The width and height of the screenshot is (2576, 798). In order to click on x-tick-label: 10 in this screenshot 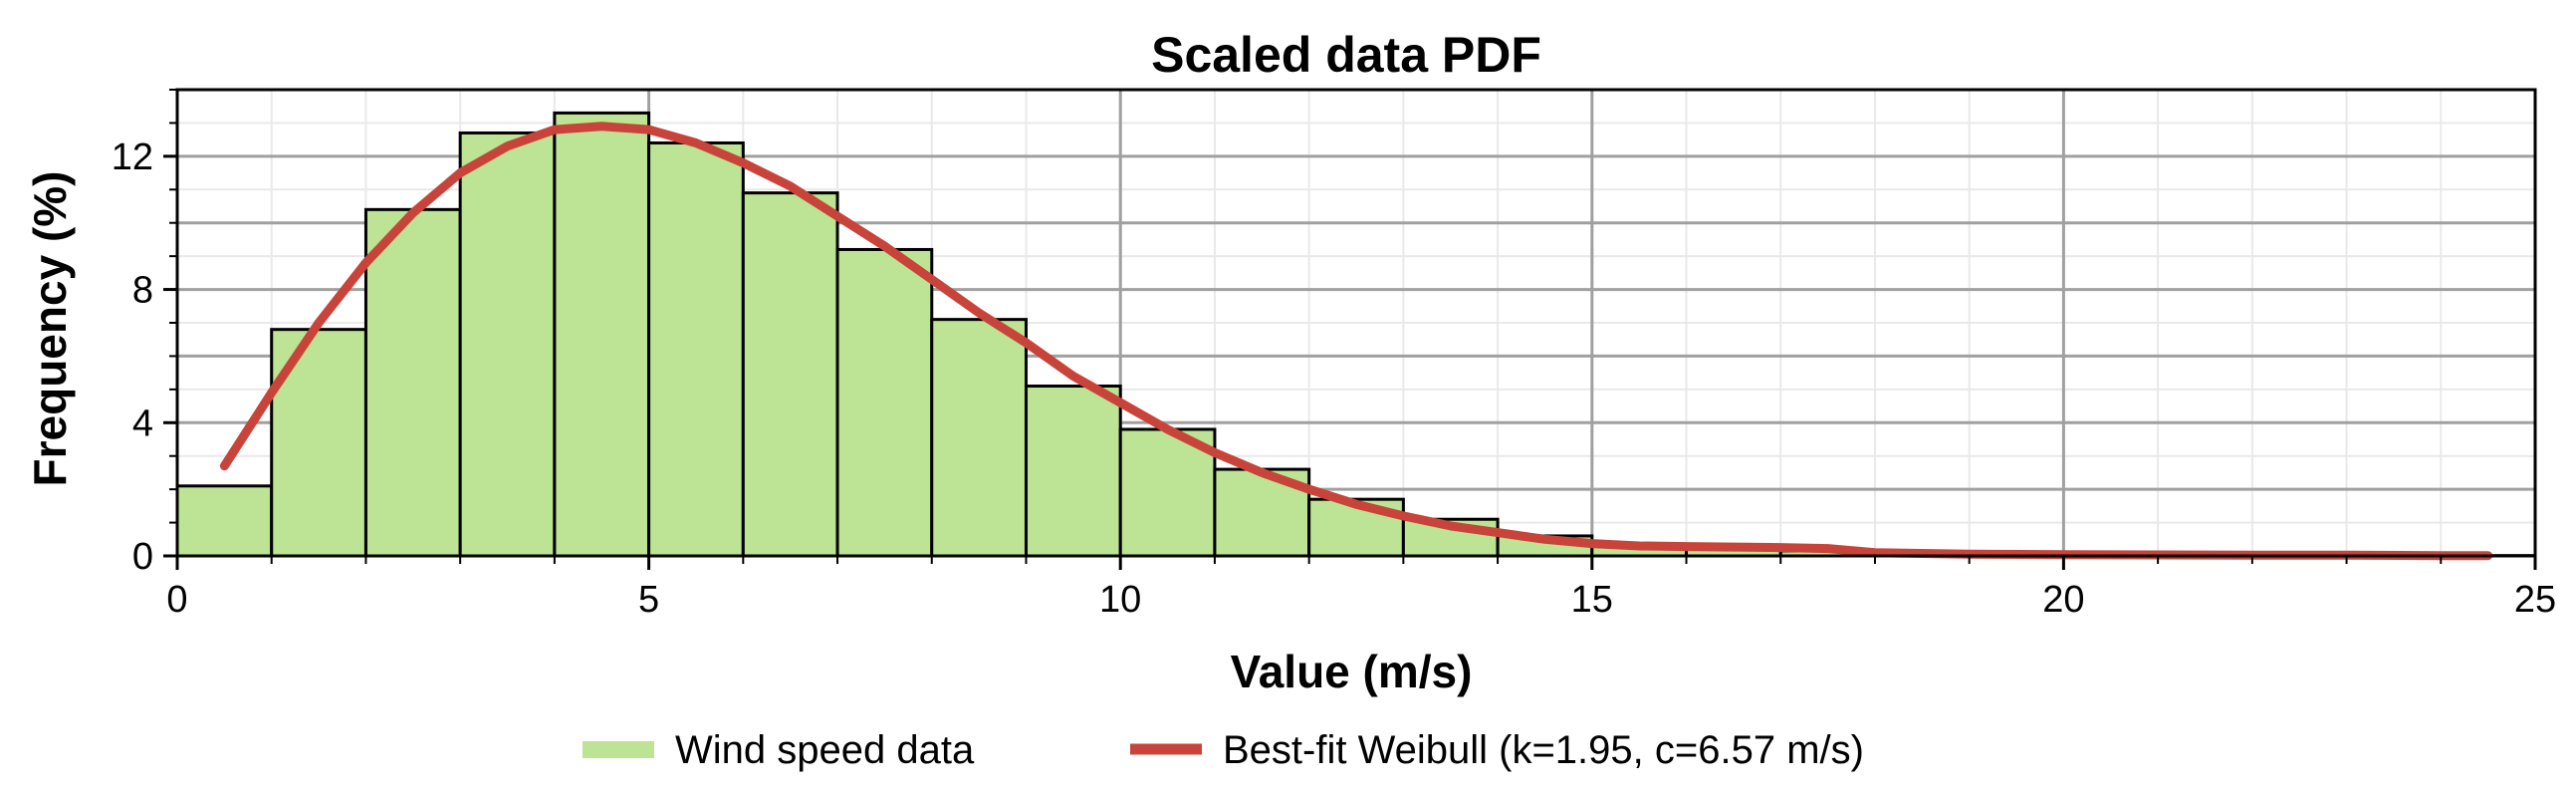, I will do `click(1120, 600)`.